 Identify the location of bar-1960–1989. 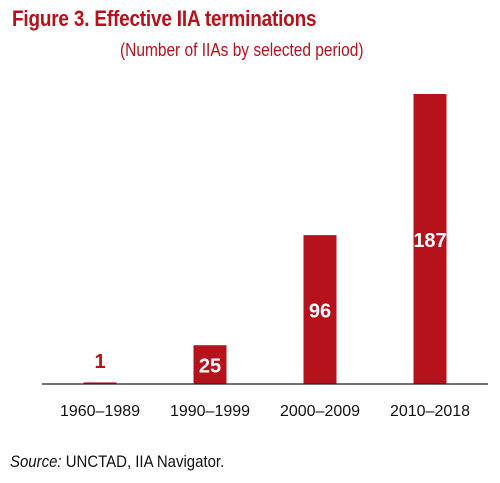
(100, 383).